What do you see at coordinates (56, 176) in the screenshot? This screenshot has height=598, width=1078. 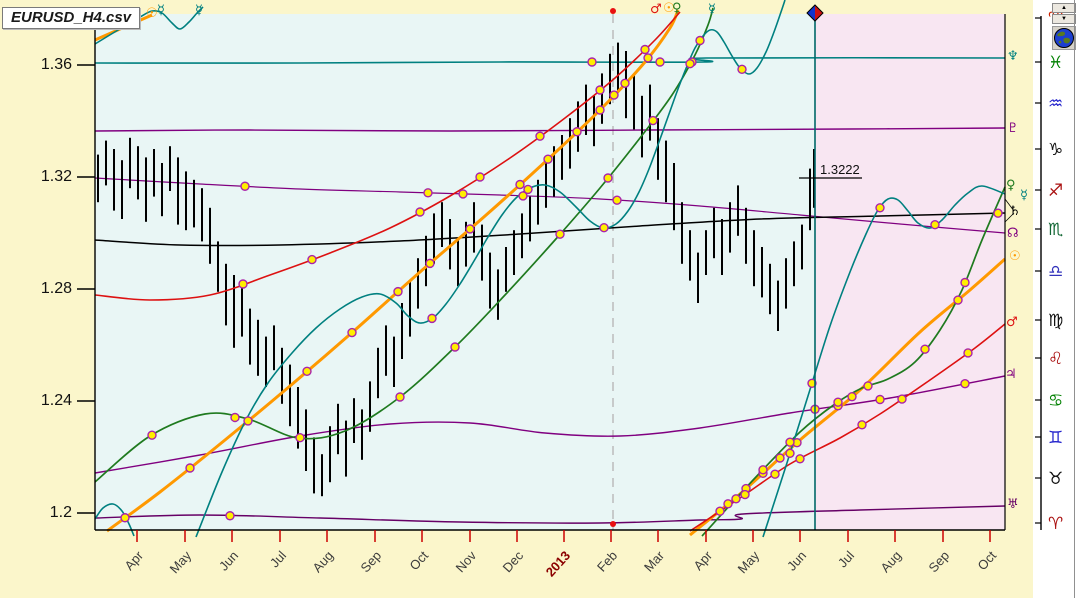 I see `y-axis-label: 1.32` at bounding box center [56, 176].